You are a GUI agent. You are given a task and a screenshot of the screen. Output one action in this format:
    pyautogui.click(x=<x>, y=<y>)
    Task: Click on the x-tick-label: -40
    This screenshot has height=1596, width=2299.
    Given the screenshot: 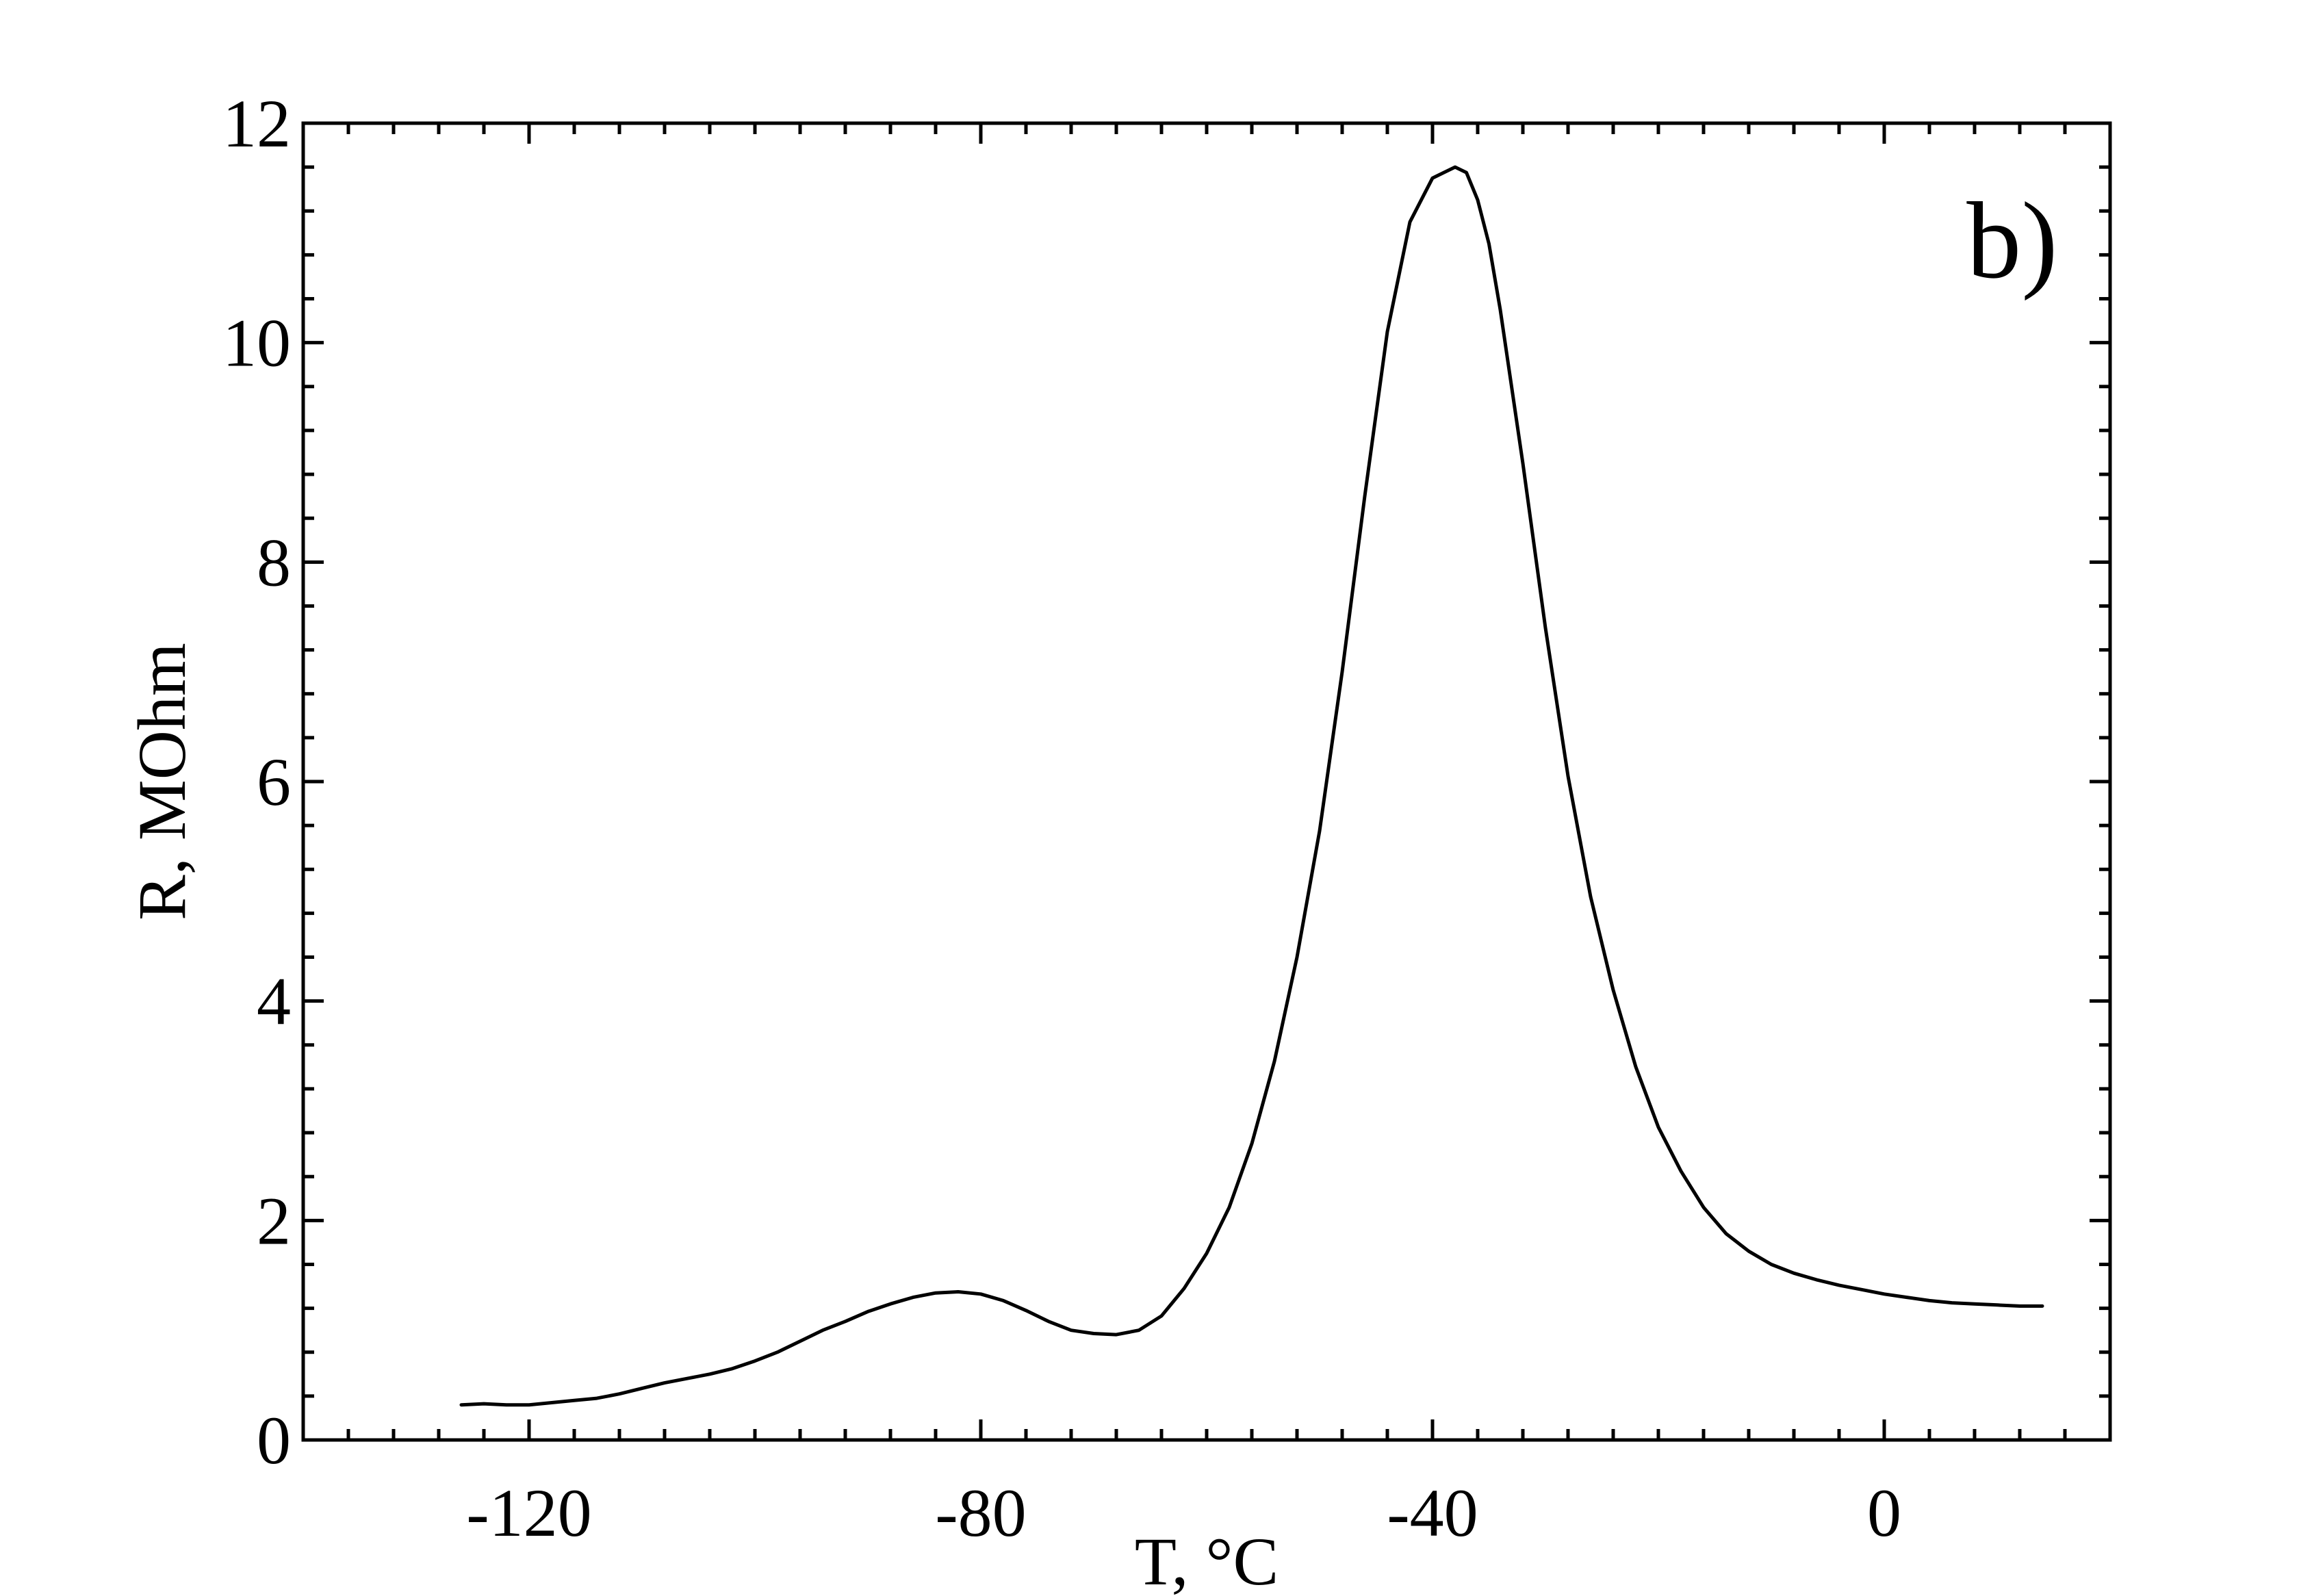 What is the action you would take?
    pyautogui.click(x=1432, y=1513)
    